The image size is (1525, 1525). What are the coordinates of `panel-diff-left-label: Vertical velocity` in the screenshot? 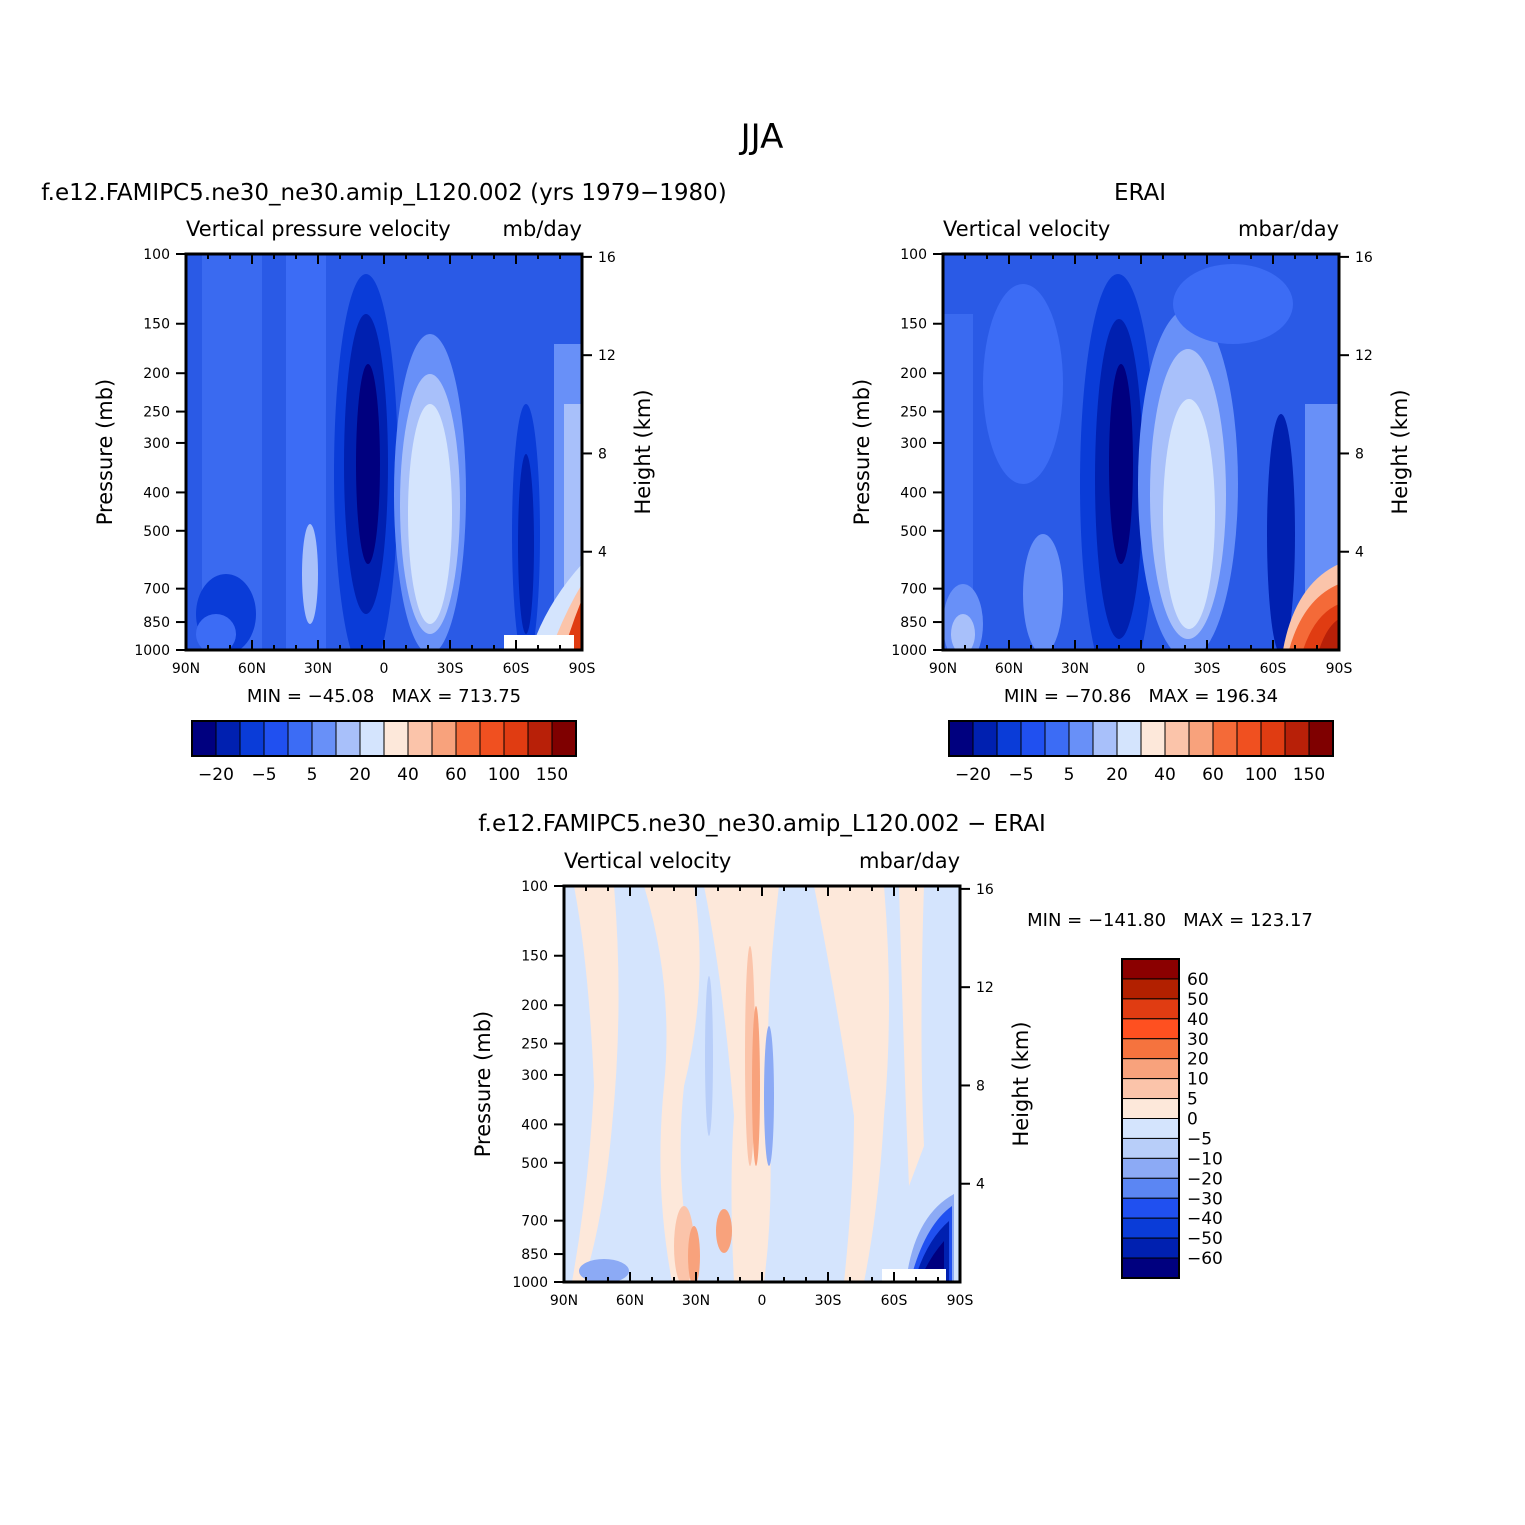 It's located at (647, 861).